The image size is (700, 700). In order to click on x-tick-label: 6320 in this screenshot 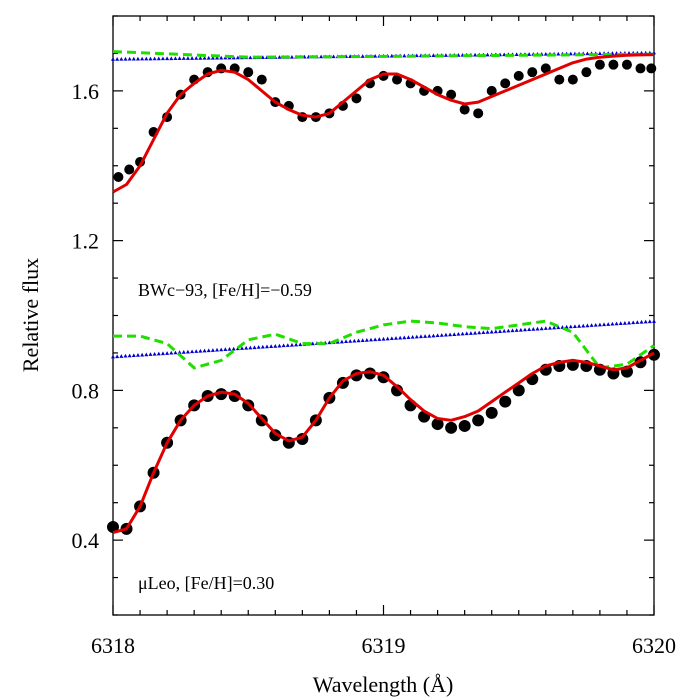, I will do `click(654, 645)`.